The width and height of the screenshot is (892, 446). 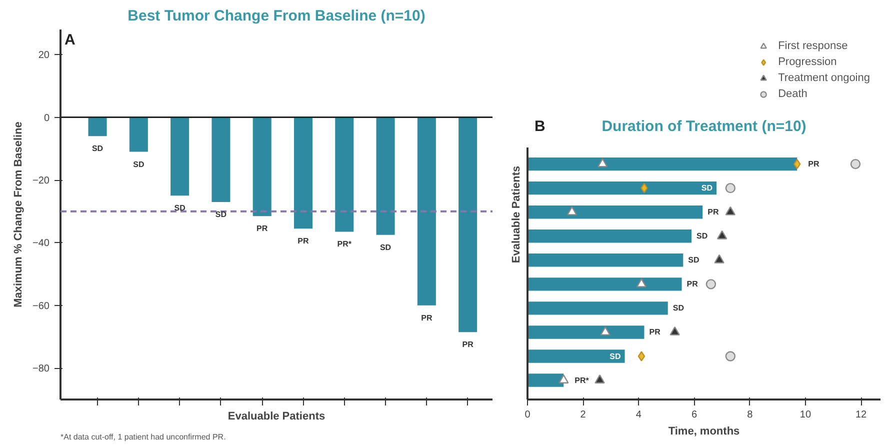 I want to click on y-axis-title: Maximum % Change From Baseline, so click(x=18, y=215).